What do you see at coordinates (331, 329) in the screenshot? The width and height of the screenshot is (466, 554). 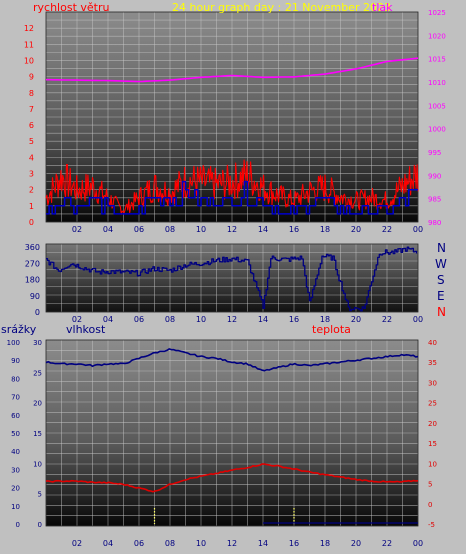 I see `temperature-label: teplota` at bounding box center [331, 329].